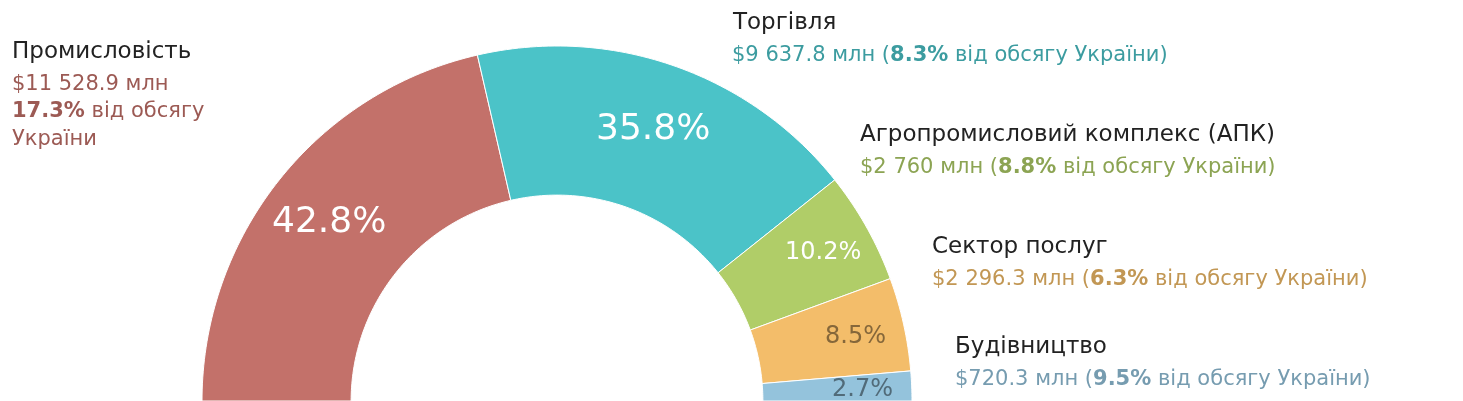 This screenshot has width=1463, height=401. Describe the element at coordinates (653, 126) in the screenshot. I see `data-label: 35.8%` at that location.